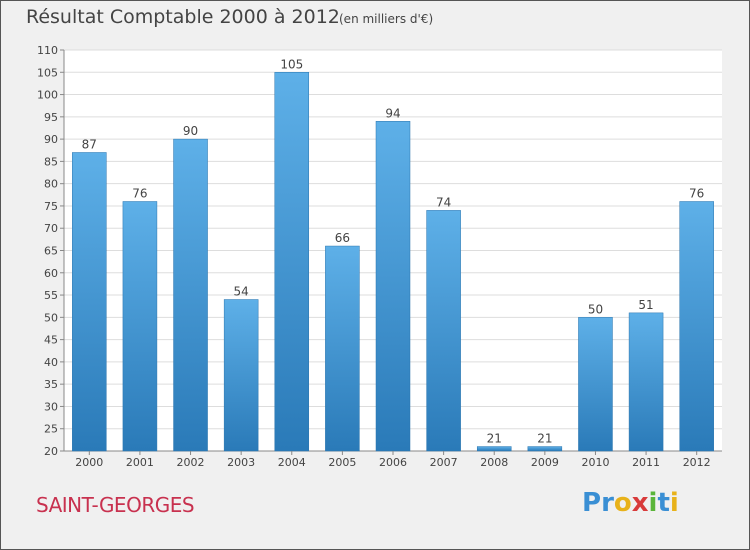 Image resolution: width=750 pixels, height=550 pixels. What do you see at coordinates (51, 406) in the screenshot?
I see `y-tick-label: 30` at bounding box center [51, 406].